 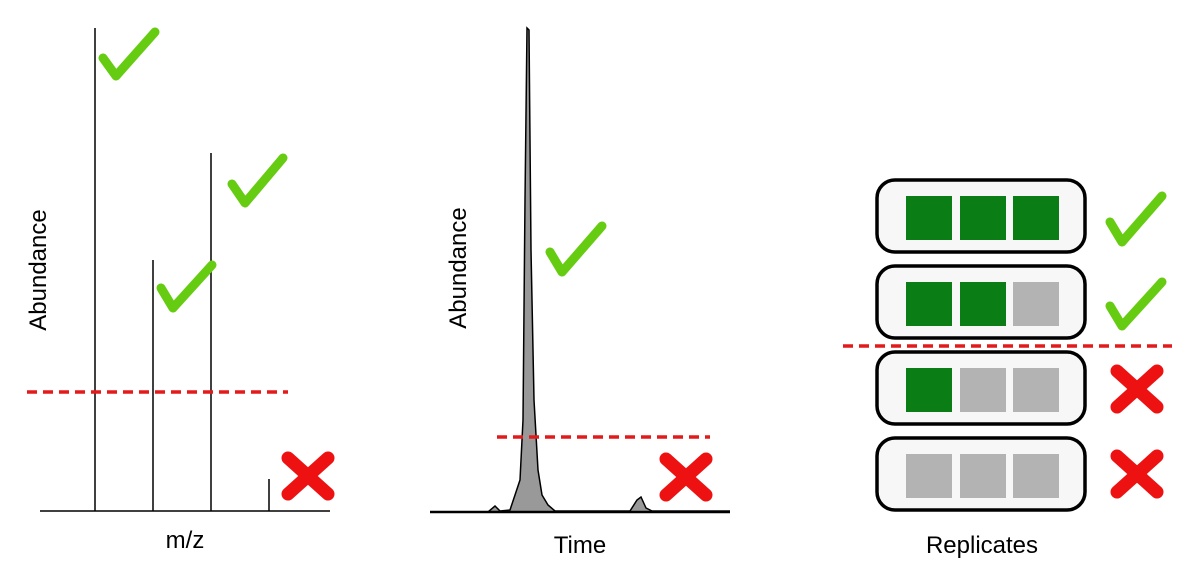 I want to click on x-label: m/z, so click(x=185, y=540).